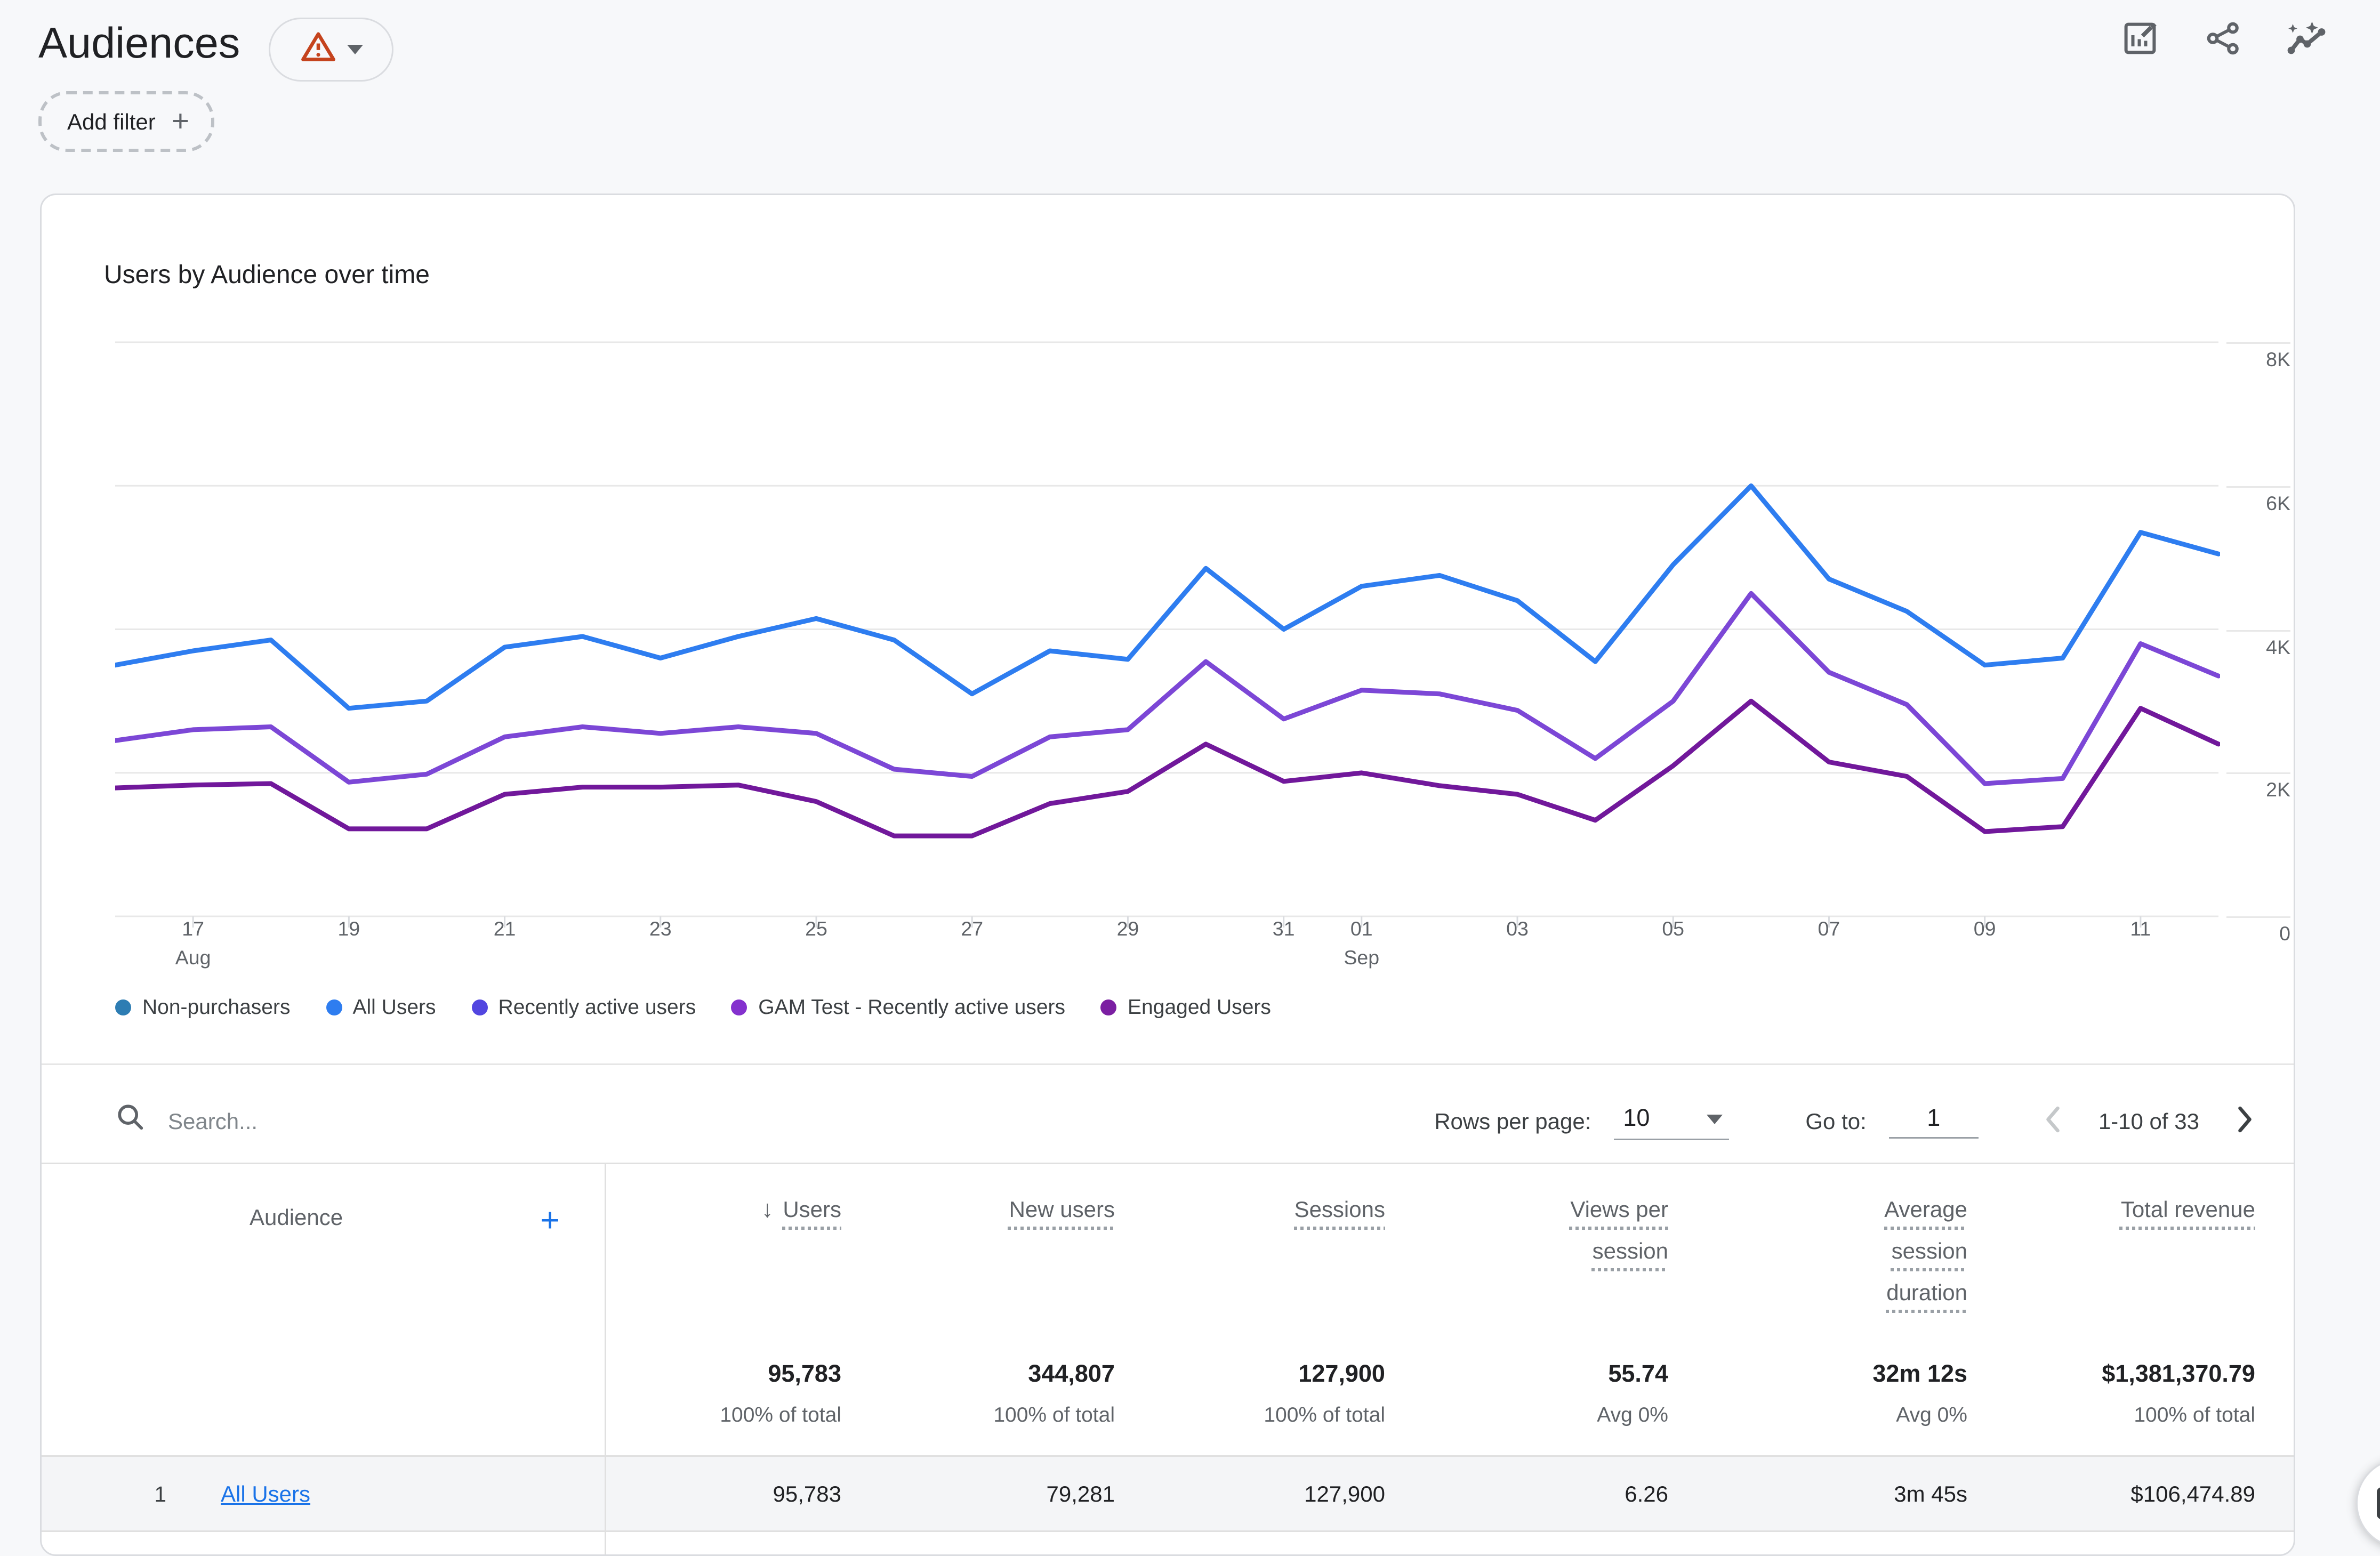 The width and height of the screenshot is (2380, 1556). I want to click on customize-report-icon, so click(2140, 42).